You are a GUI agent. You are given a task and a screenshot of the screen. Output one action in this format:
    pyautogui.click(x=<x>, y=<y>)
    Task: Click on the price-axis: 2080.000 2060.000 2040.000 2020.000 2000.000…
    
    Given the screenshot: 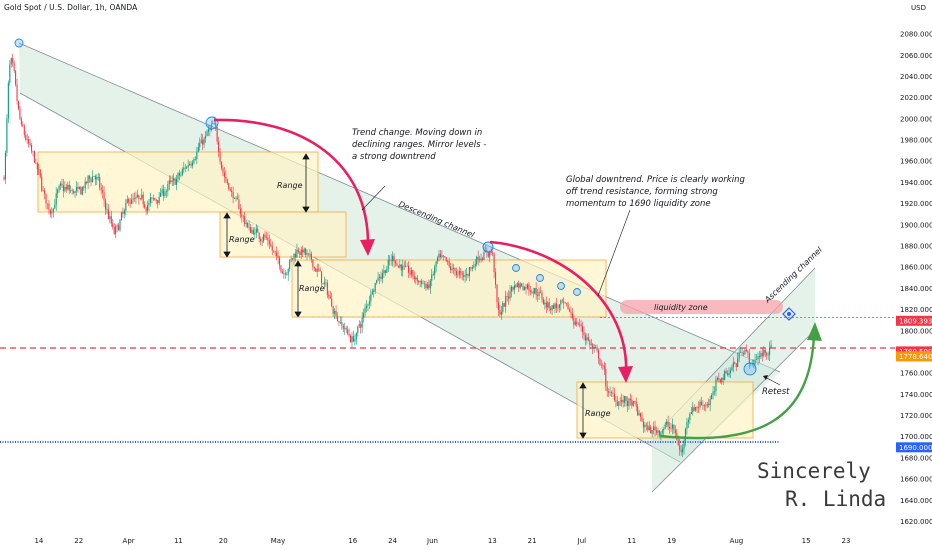 What is the action you would take?
    pyautogui.click(x=916, y=278)
    